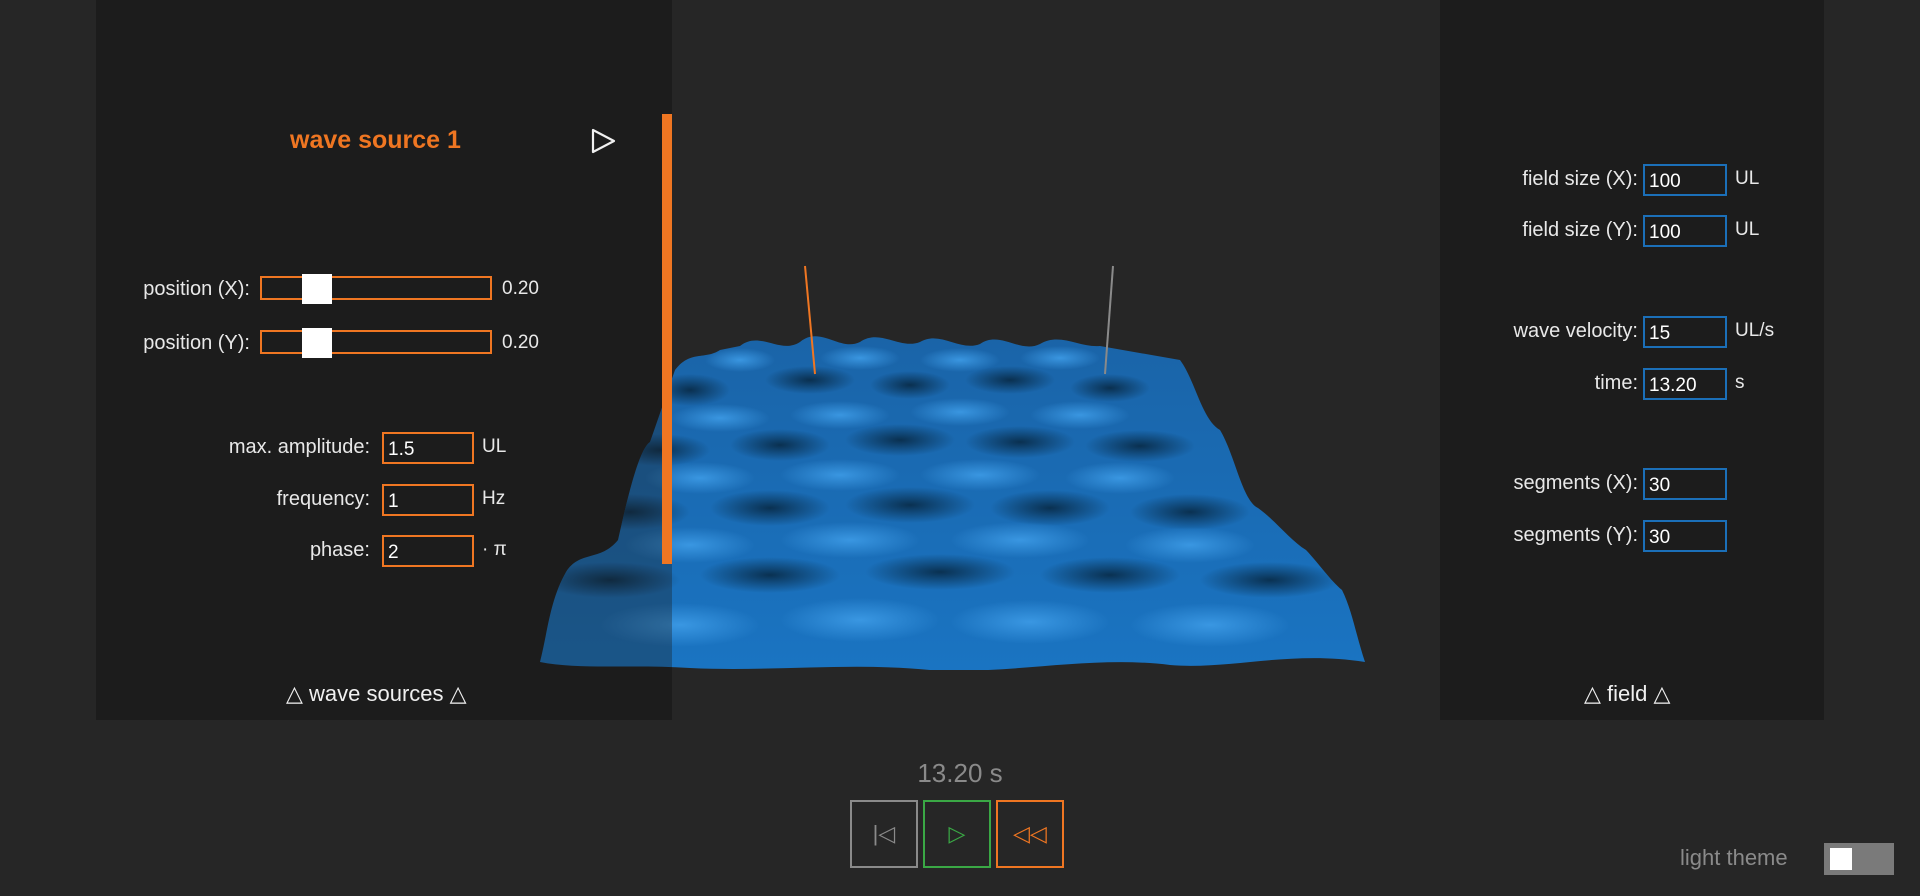 Image resolution: width=1920 pixels, height=896 pixels. What do you see at coordinates (1580, 179) in the screenshot?
I see `field-size-x-label: field size (X):` at bounding box center [1580, 179].